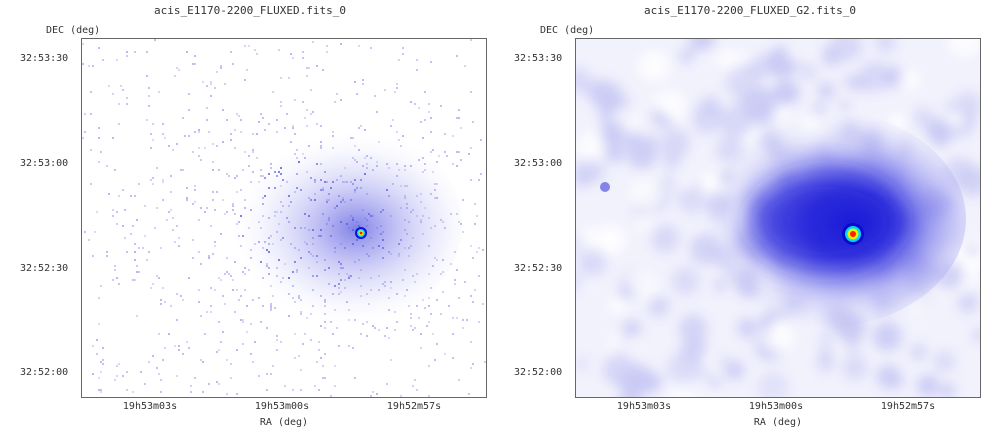 The image size is (1000, 436). I want to click on faint-point-source, so click(605, 187).